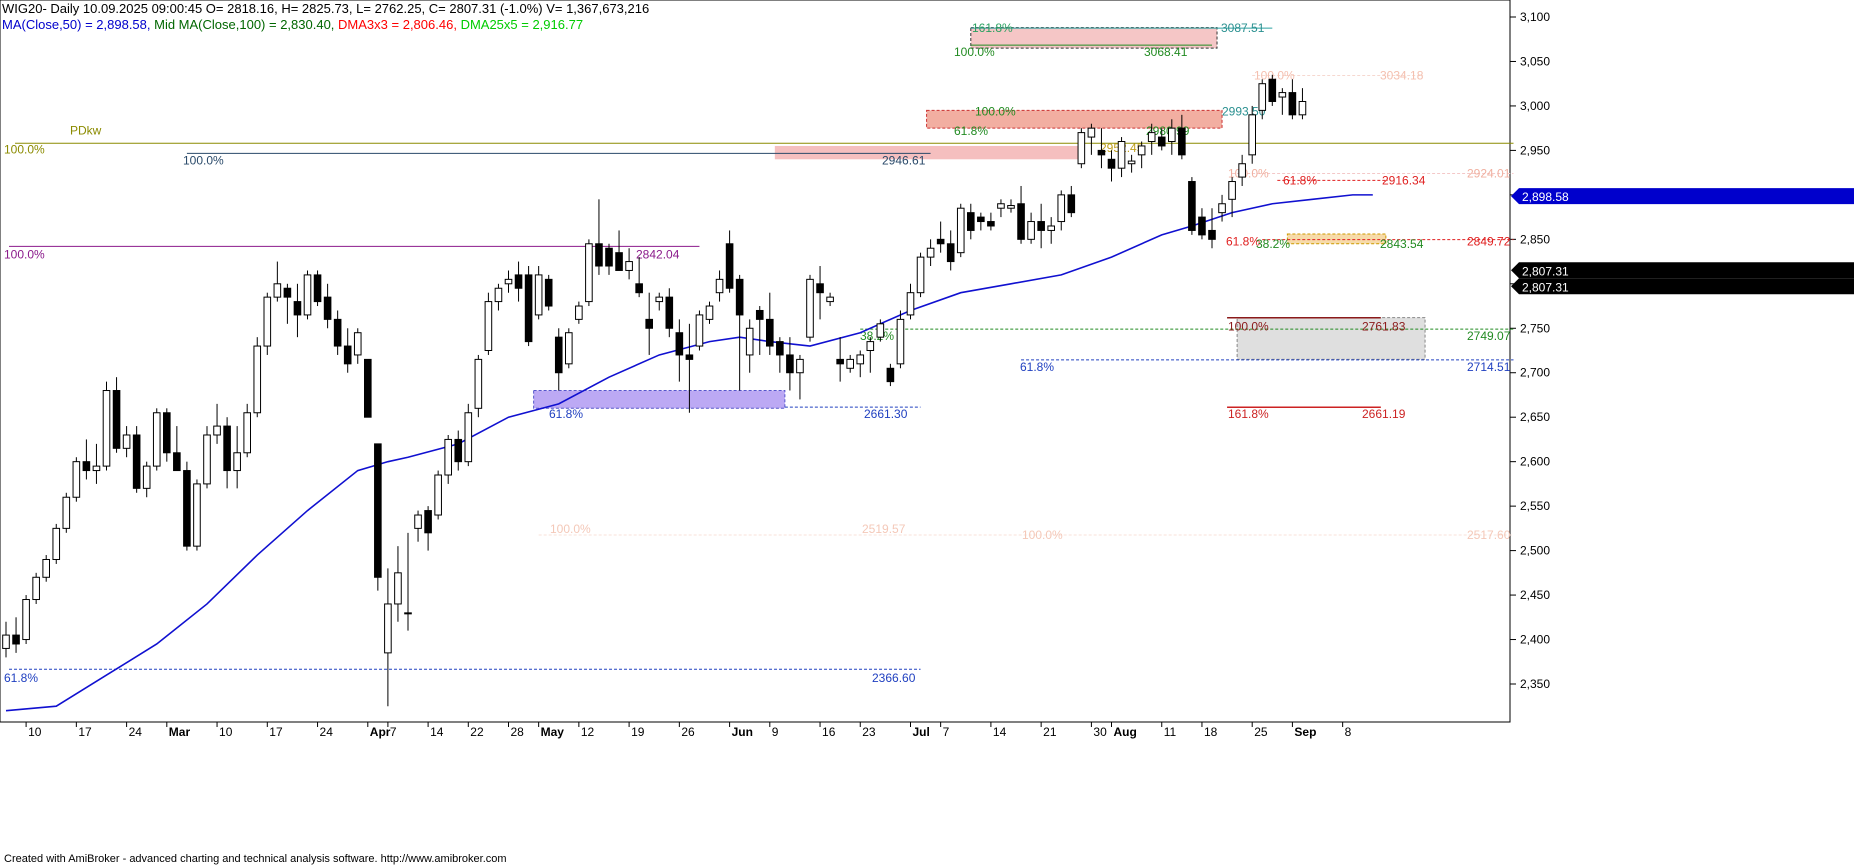 Image resolution: width=1854 pixels, height=868 pixels. What do you see at coordinates (1305, 732) in the screenshot?
I see `x-tick-label: Sep` at bounding box center [1305, 732].